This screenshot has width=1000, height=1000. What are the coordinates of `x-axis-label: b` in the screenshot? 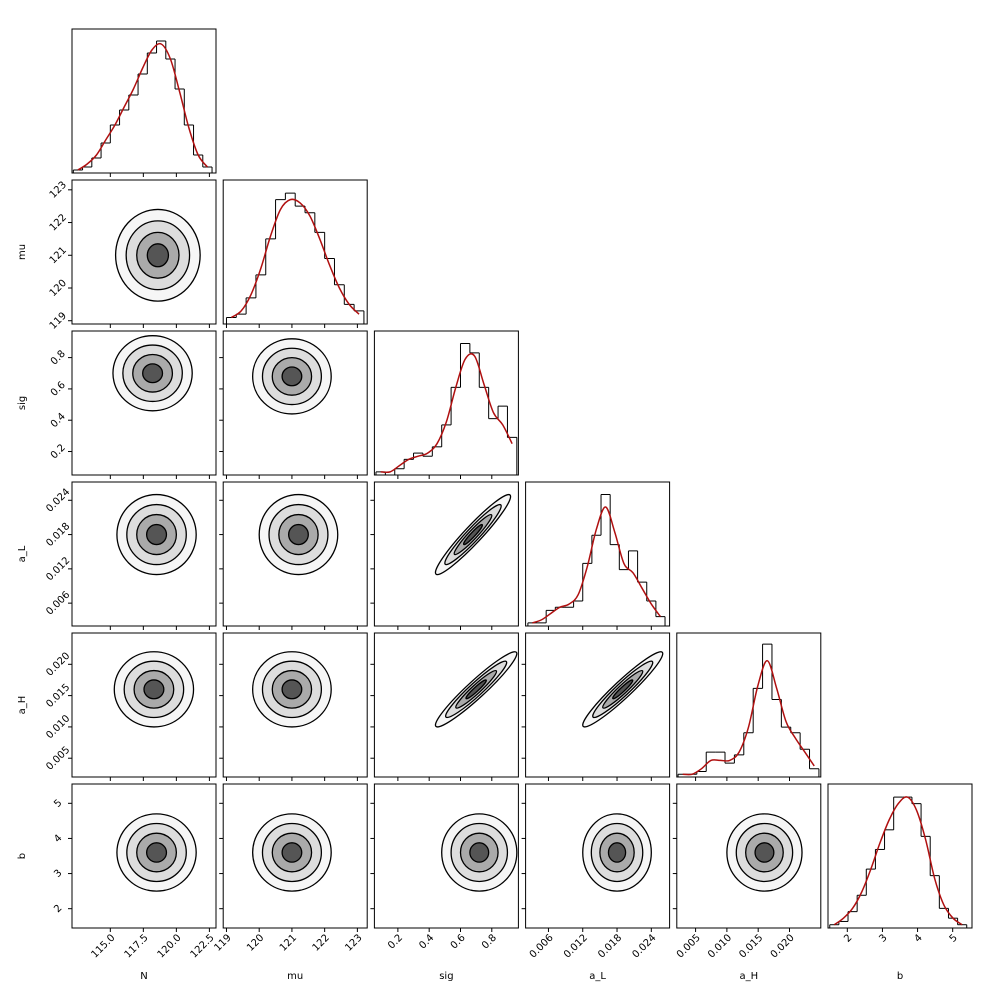 It's located at (900, 976).